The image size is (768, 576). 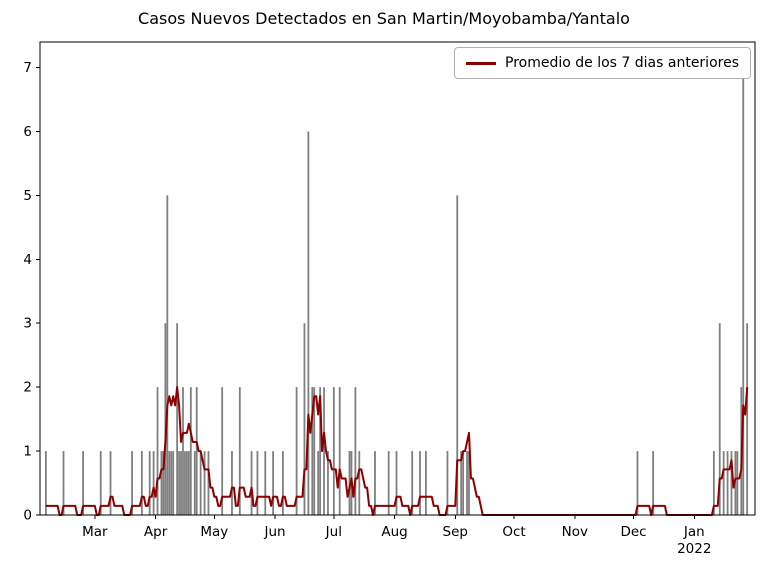 What do you see at coordinates (275, 532) in the screenshot?
I see `x-tick-label: Jun` at bounding box center [275, 532].